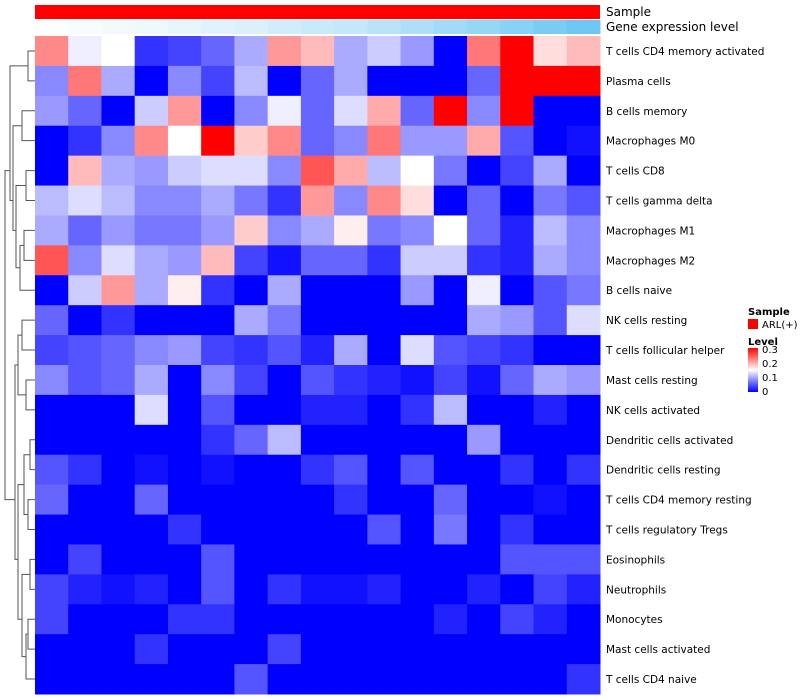  Describe the element at coordinates (317, 12) in the screenshot. I see `annotation-sample-bar` at that location.